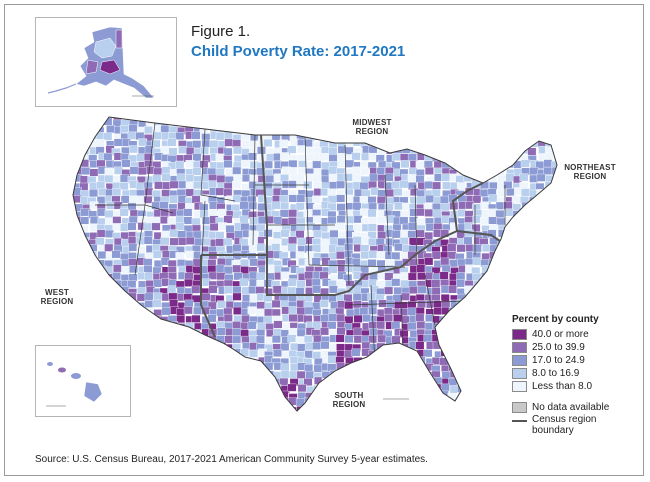  I want to click on legend-label-line: Census region, so click(564, 419).